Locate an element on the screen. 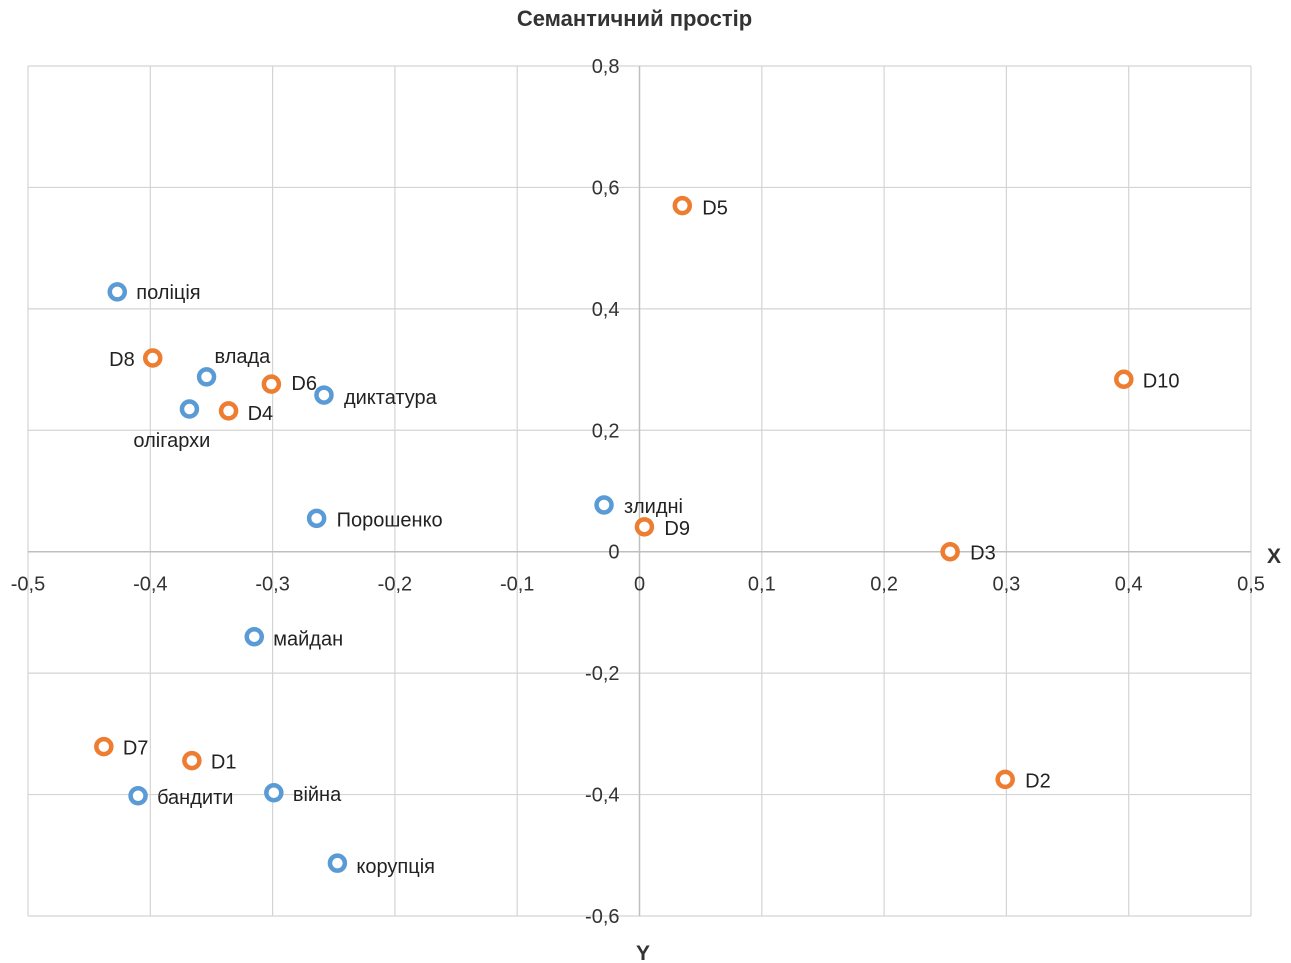 This screenshot has width=1291, height=963. point-label: олігархи is located at coordinates (171, 441).